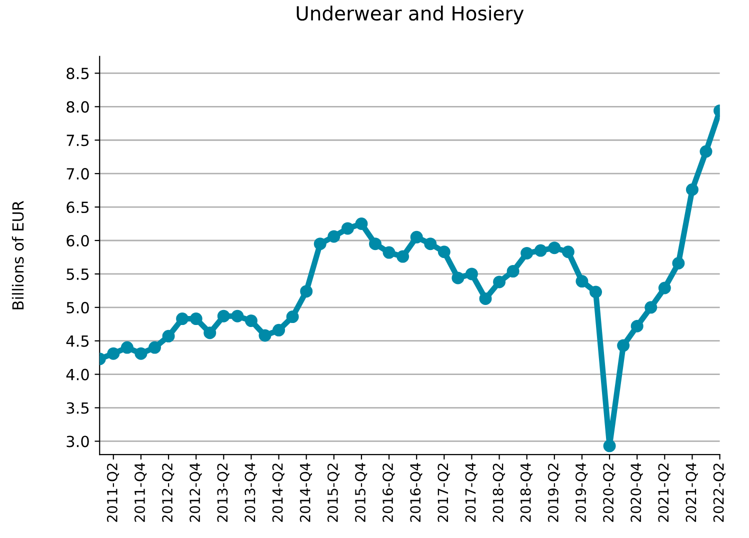  Describe the element at coordinates (140, 492) in the screenshot. I see `x-tick-label: 2011-Q4` at that location.